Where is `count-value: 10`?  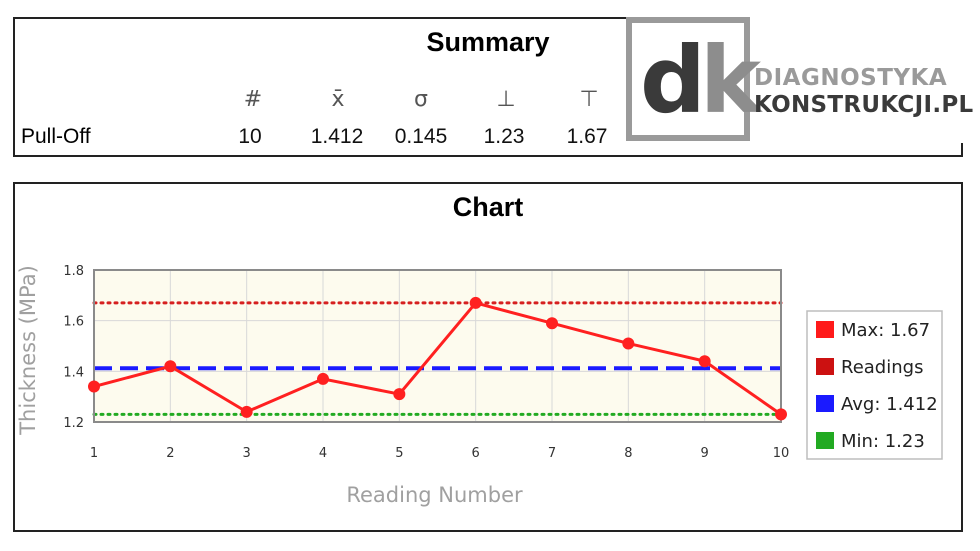
count-value: 10 is located at coordinates (250, 136).